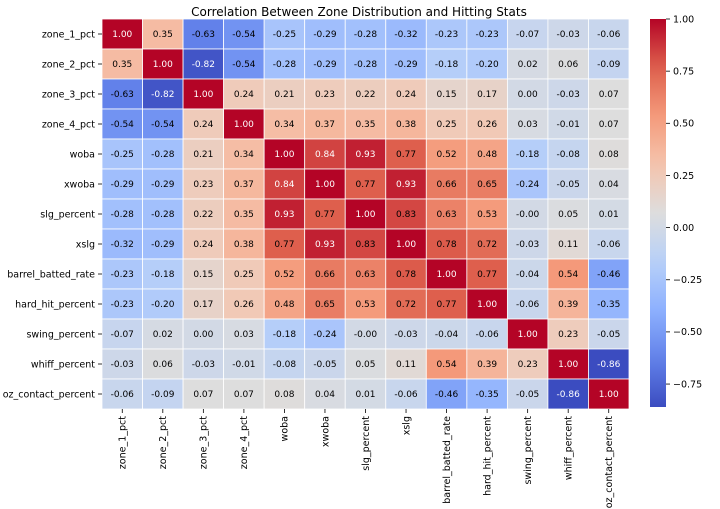 The height and width of the screenshot is (509, 720). I want to click on cell-value-label: 0.83, so click(365, 245).